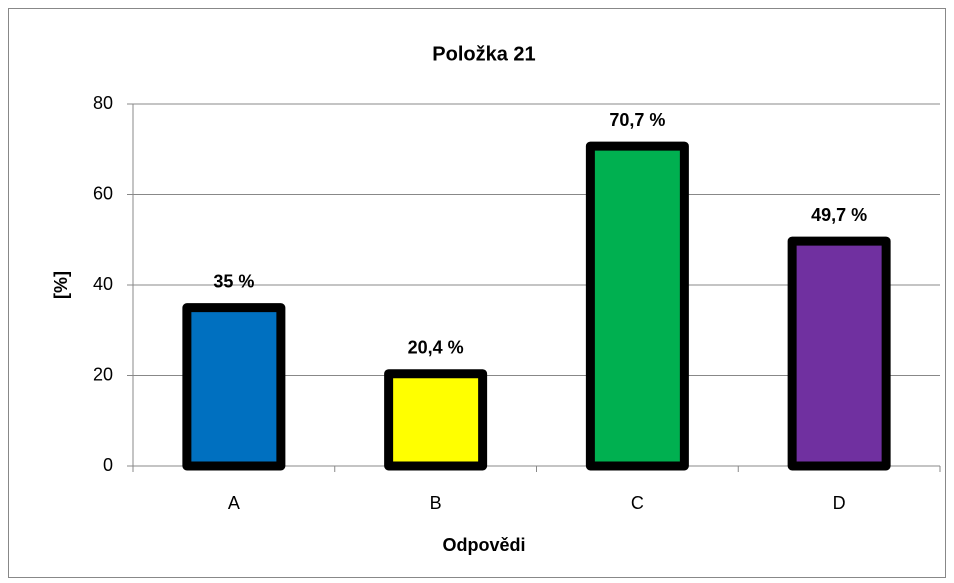 The image size is (954, 583). What do you see at coordinates (234, 503) in the screenshot?
I see `x-tick-label: A` at bounding box center [234, 503].